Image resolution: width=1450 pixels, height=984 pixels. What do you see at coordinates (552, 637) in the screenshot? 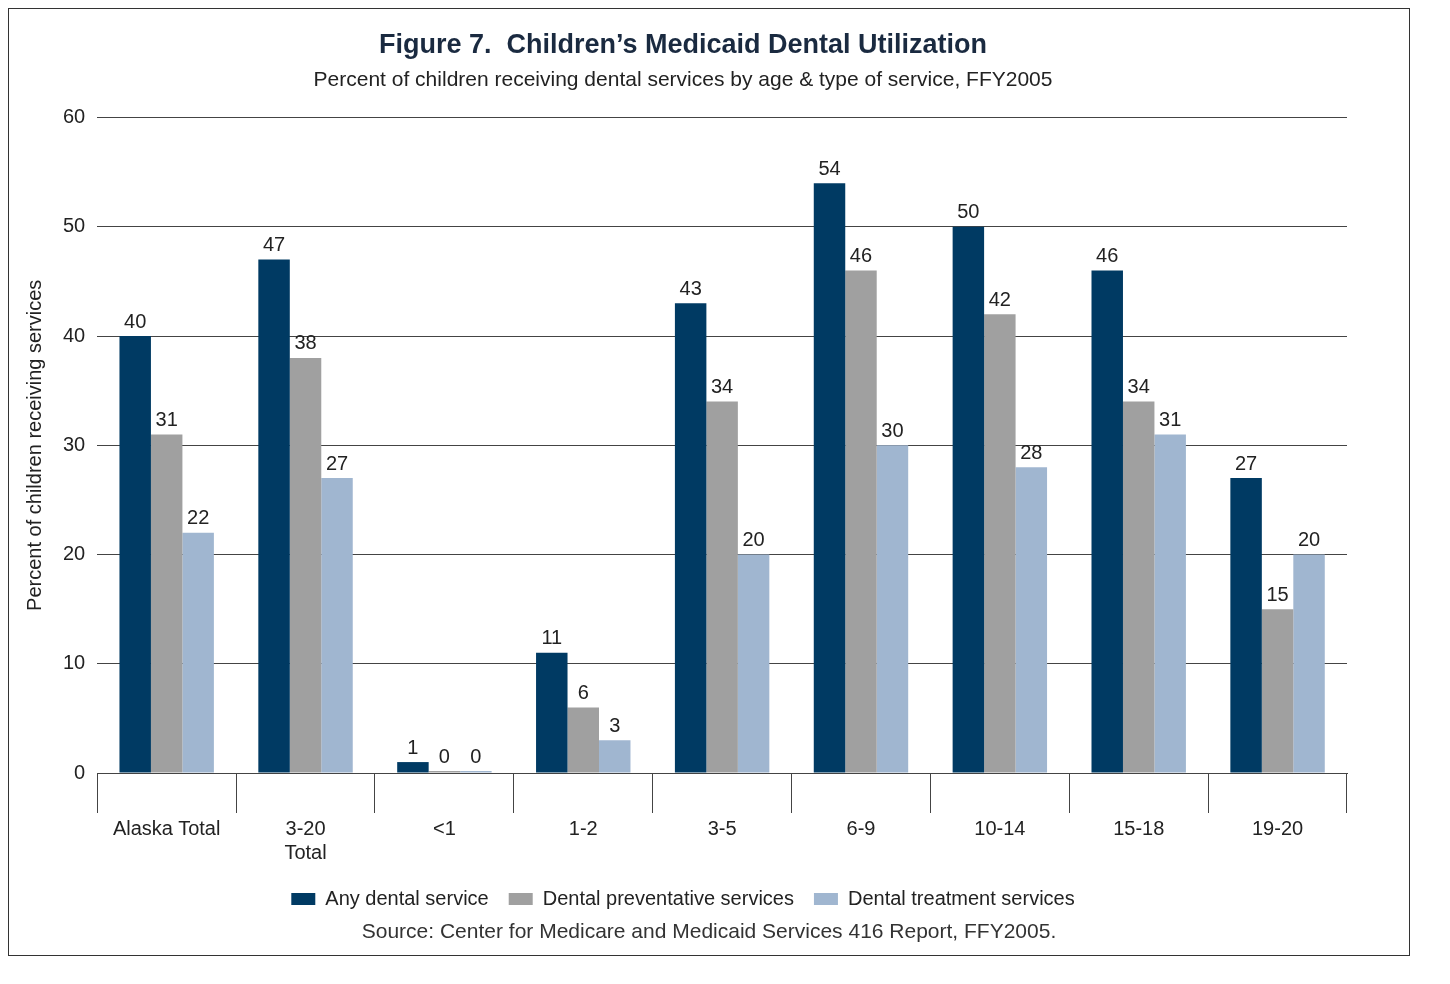
I see `data-label: 11` at bounding box center [552, 637].